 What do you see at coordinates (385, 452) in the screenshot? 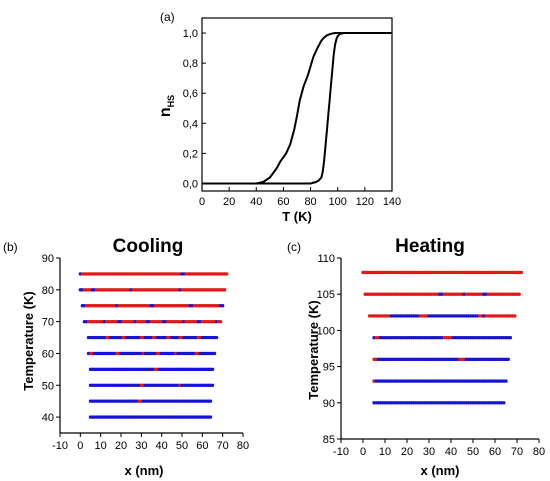
I see `panel-c-x-tick-label: 10` at bounding box center [385, 452].